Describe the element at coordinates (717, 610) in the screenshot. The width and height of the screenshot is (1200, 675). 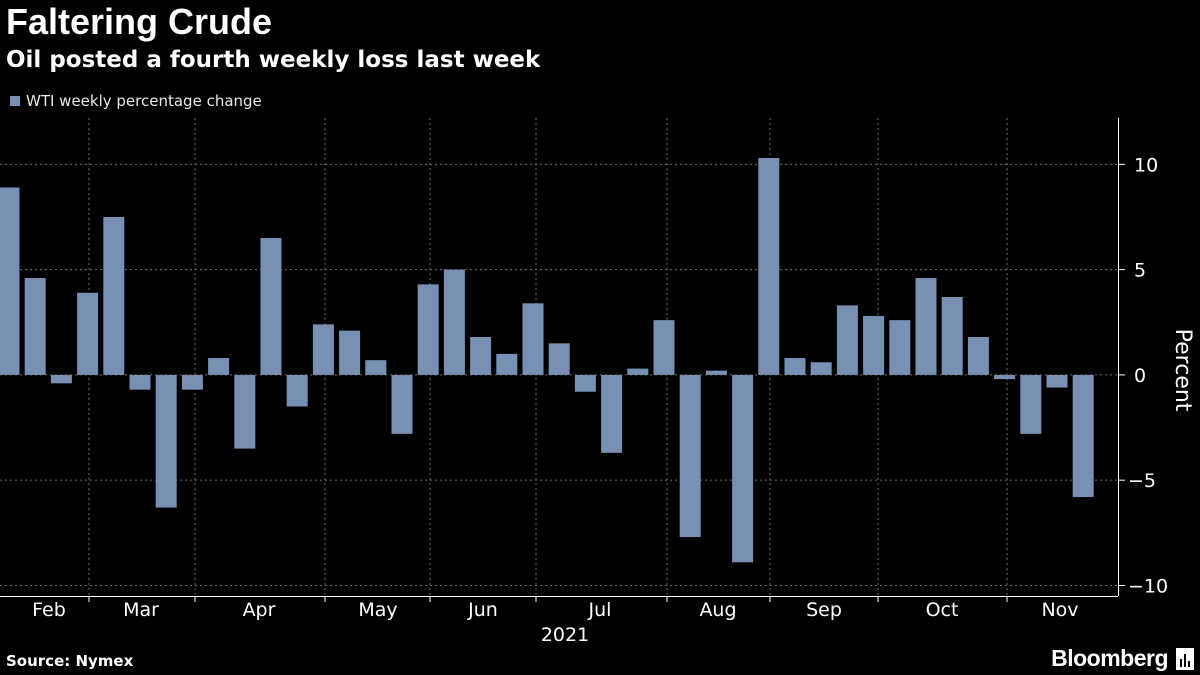
I see `x-tick-label-aug: Aug` at that location.